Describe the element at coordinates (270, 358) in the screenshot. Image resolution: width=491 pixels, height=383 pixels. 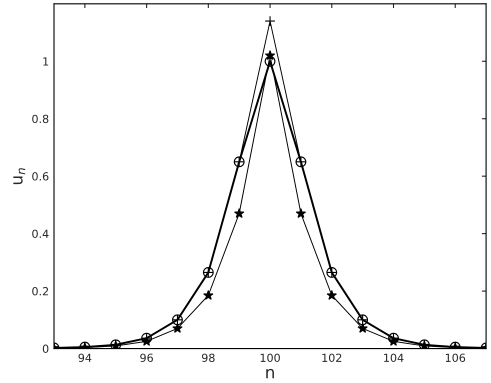
I see `x-tick-label: 100` at that location.